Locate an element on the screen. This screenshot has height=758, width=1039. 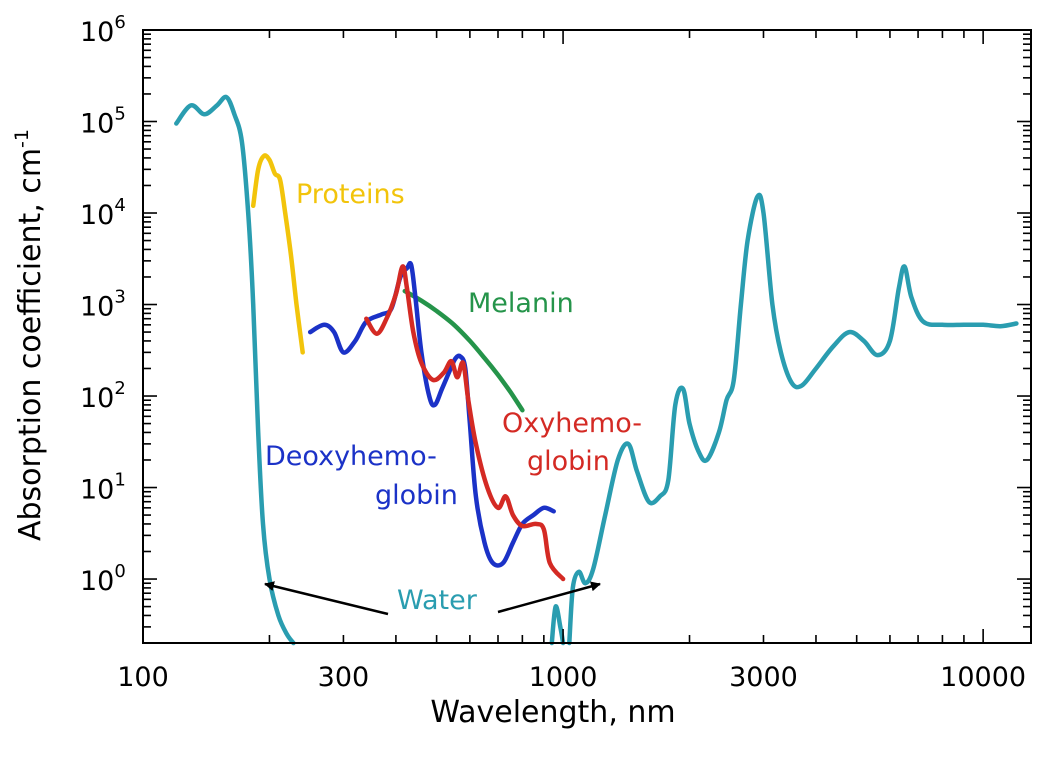
y-tick-label: 10⁶ is located at coordinates (103, 30).